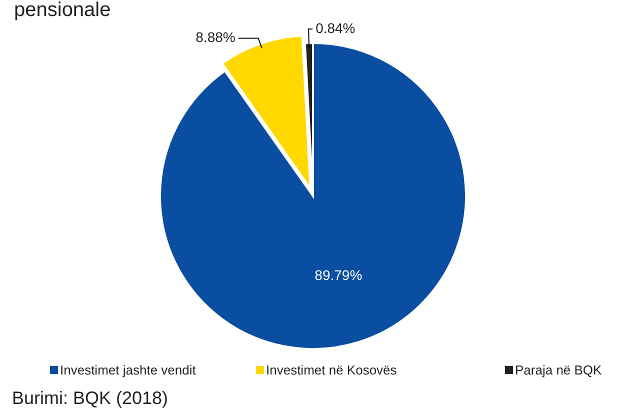 Image resolution: width=630 pixels, height=414 pixels. I want to click on data-label: 0.84%, so click(336, 28).